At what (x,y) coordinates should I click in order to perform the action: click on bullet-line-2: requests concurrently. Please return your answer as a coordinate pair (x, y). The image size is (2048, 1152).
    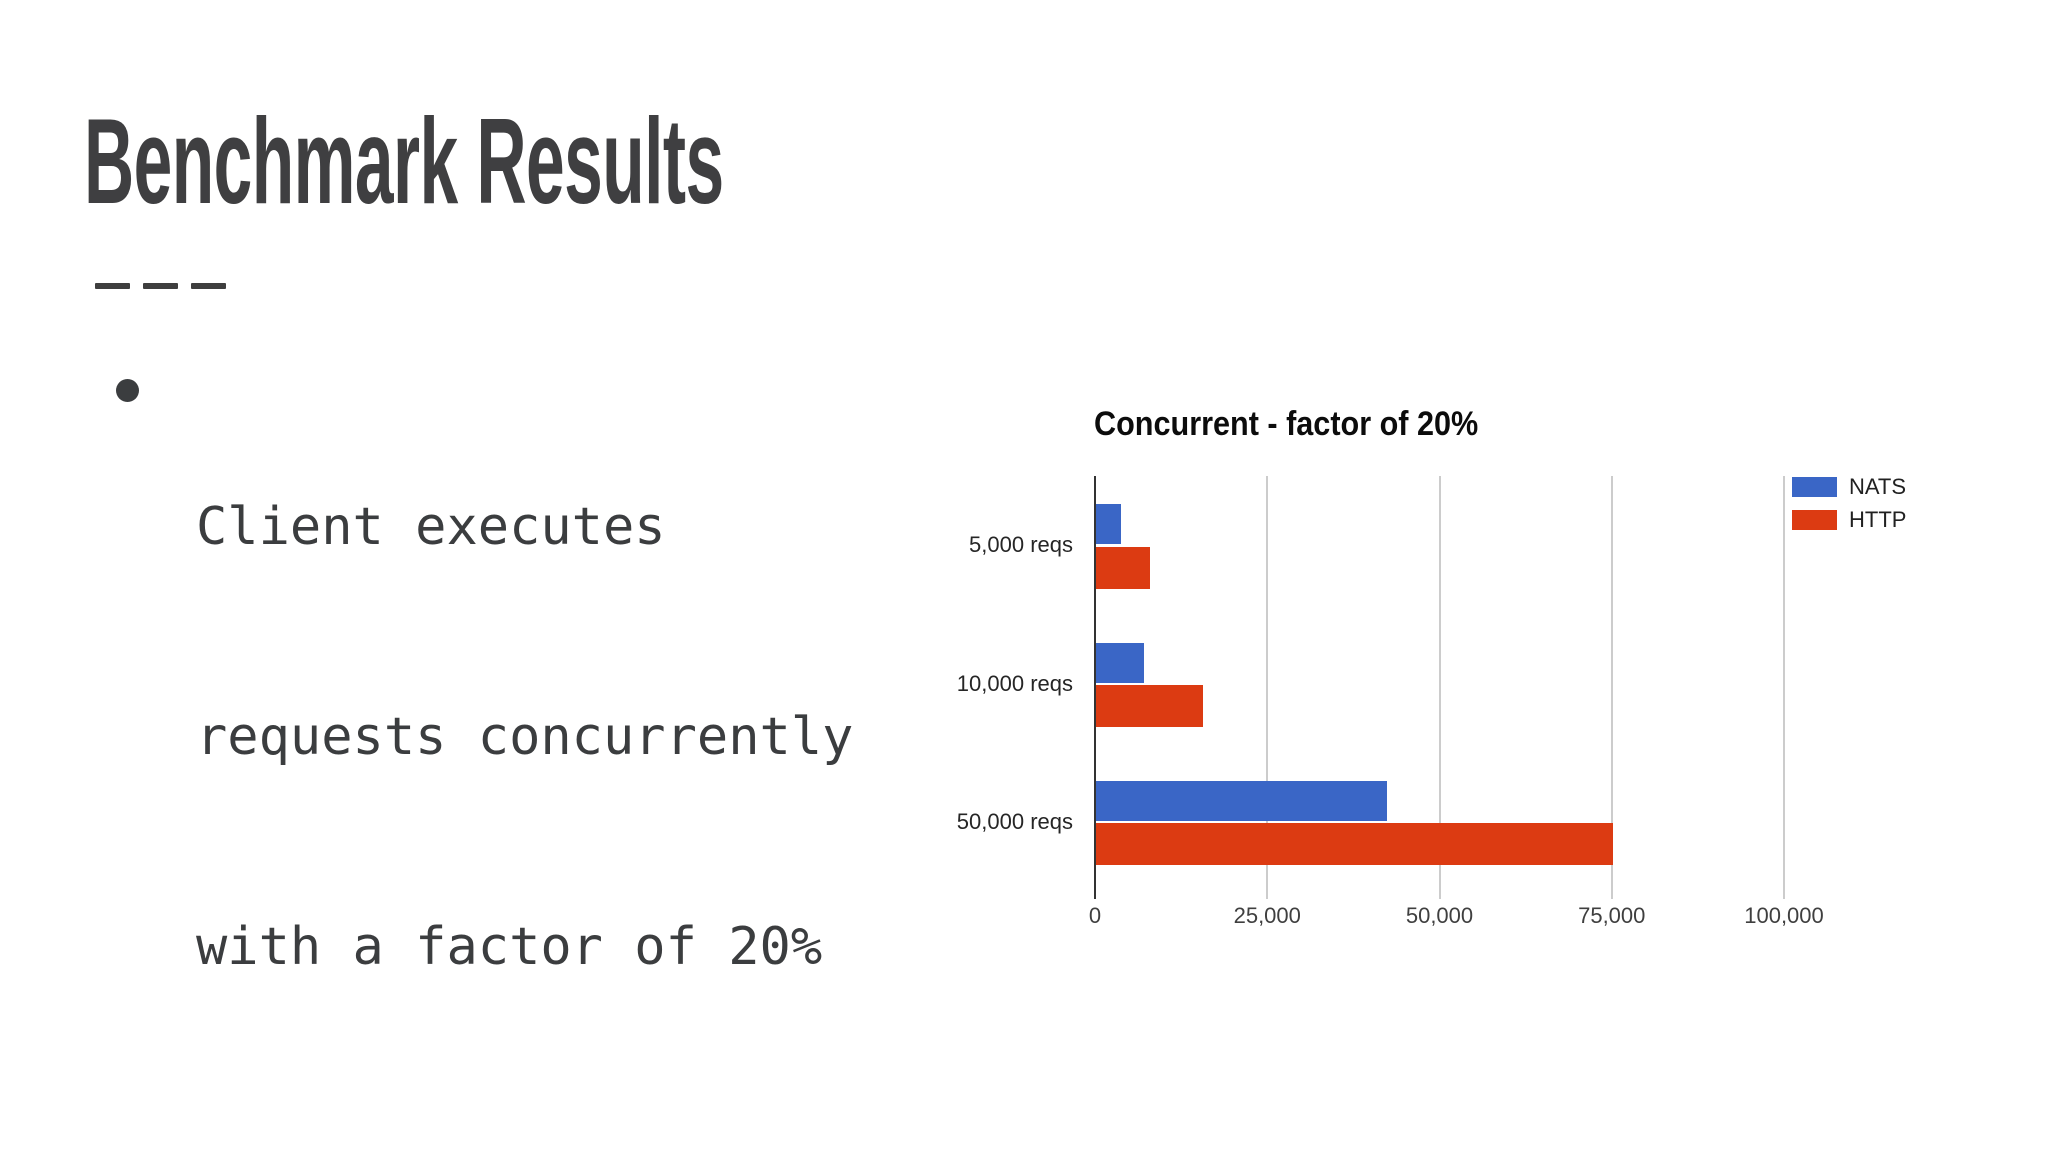
    Looking at the image, I should click on (525, 737).